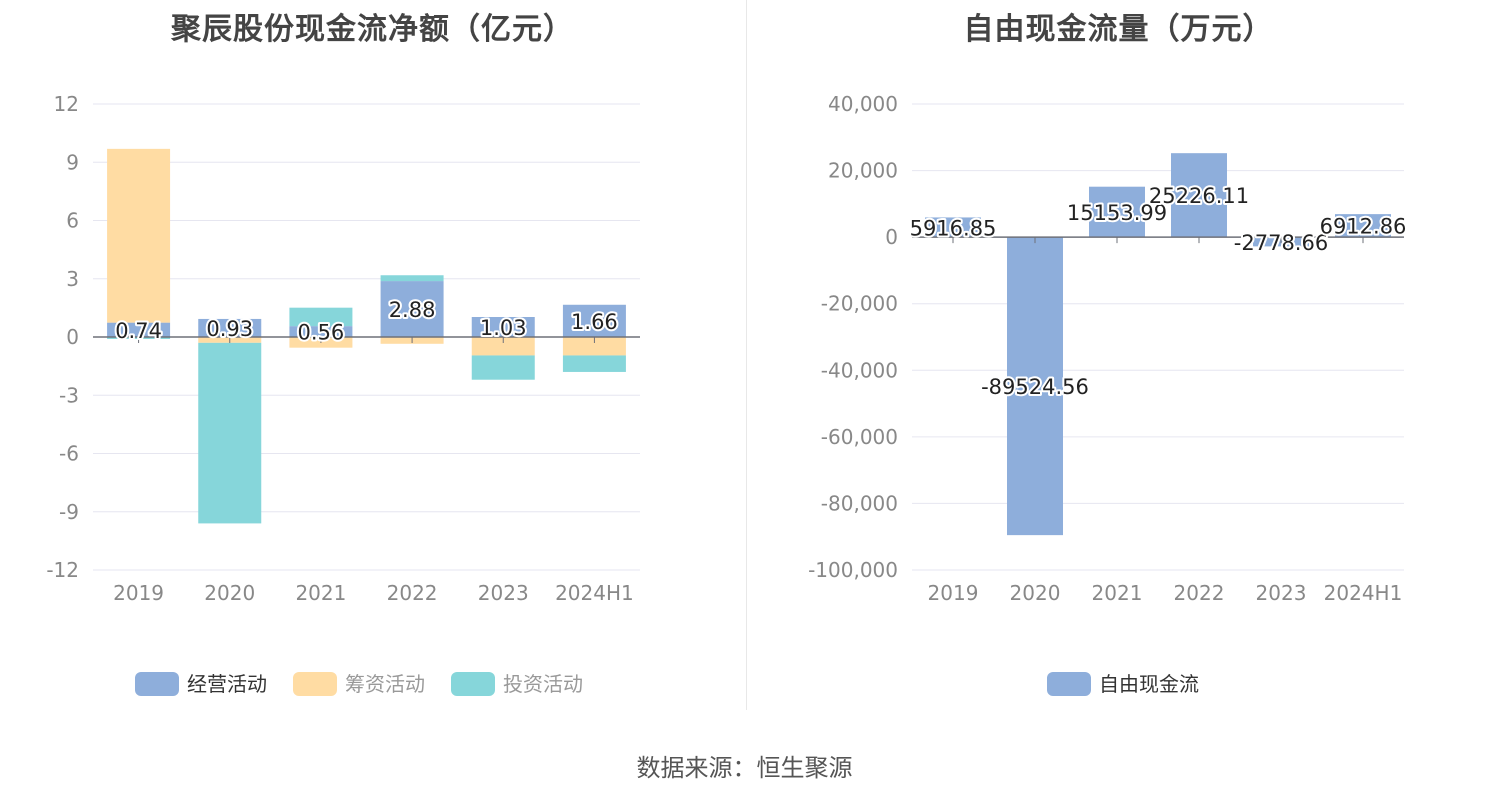 The width and height of the screenshot is (1489, 803). What do you see at coordinates (891, 237) in the screenshot?
I see `free-cashflow-y-tick-label: 0` at bounding box center [891, 237].